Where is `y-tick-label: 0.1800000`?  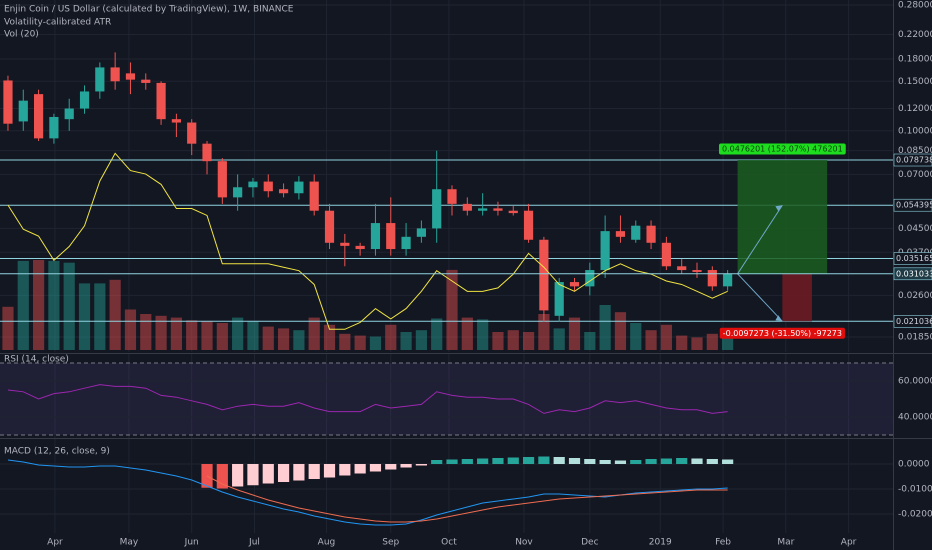 y-tick-label: 0.1800000 is located at coordinates (915, 59).